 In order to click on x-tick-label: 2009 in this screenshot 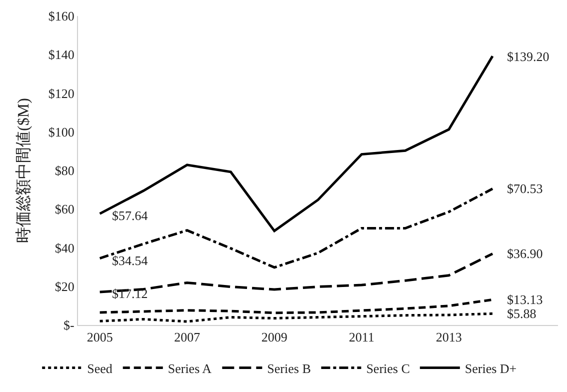, I will do `click(274, 337)`.